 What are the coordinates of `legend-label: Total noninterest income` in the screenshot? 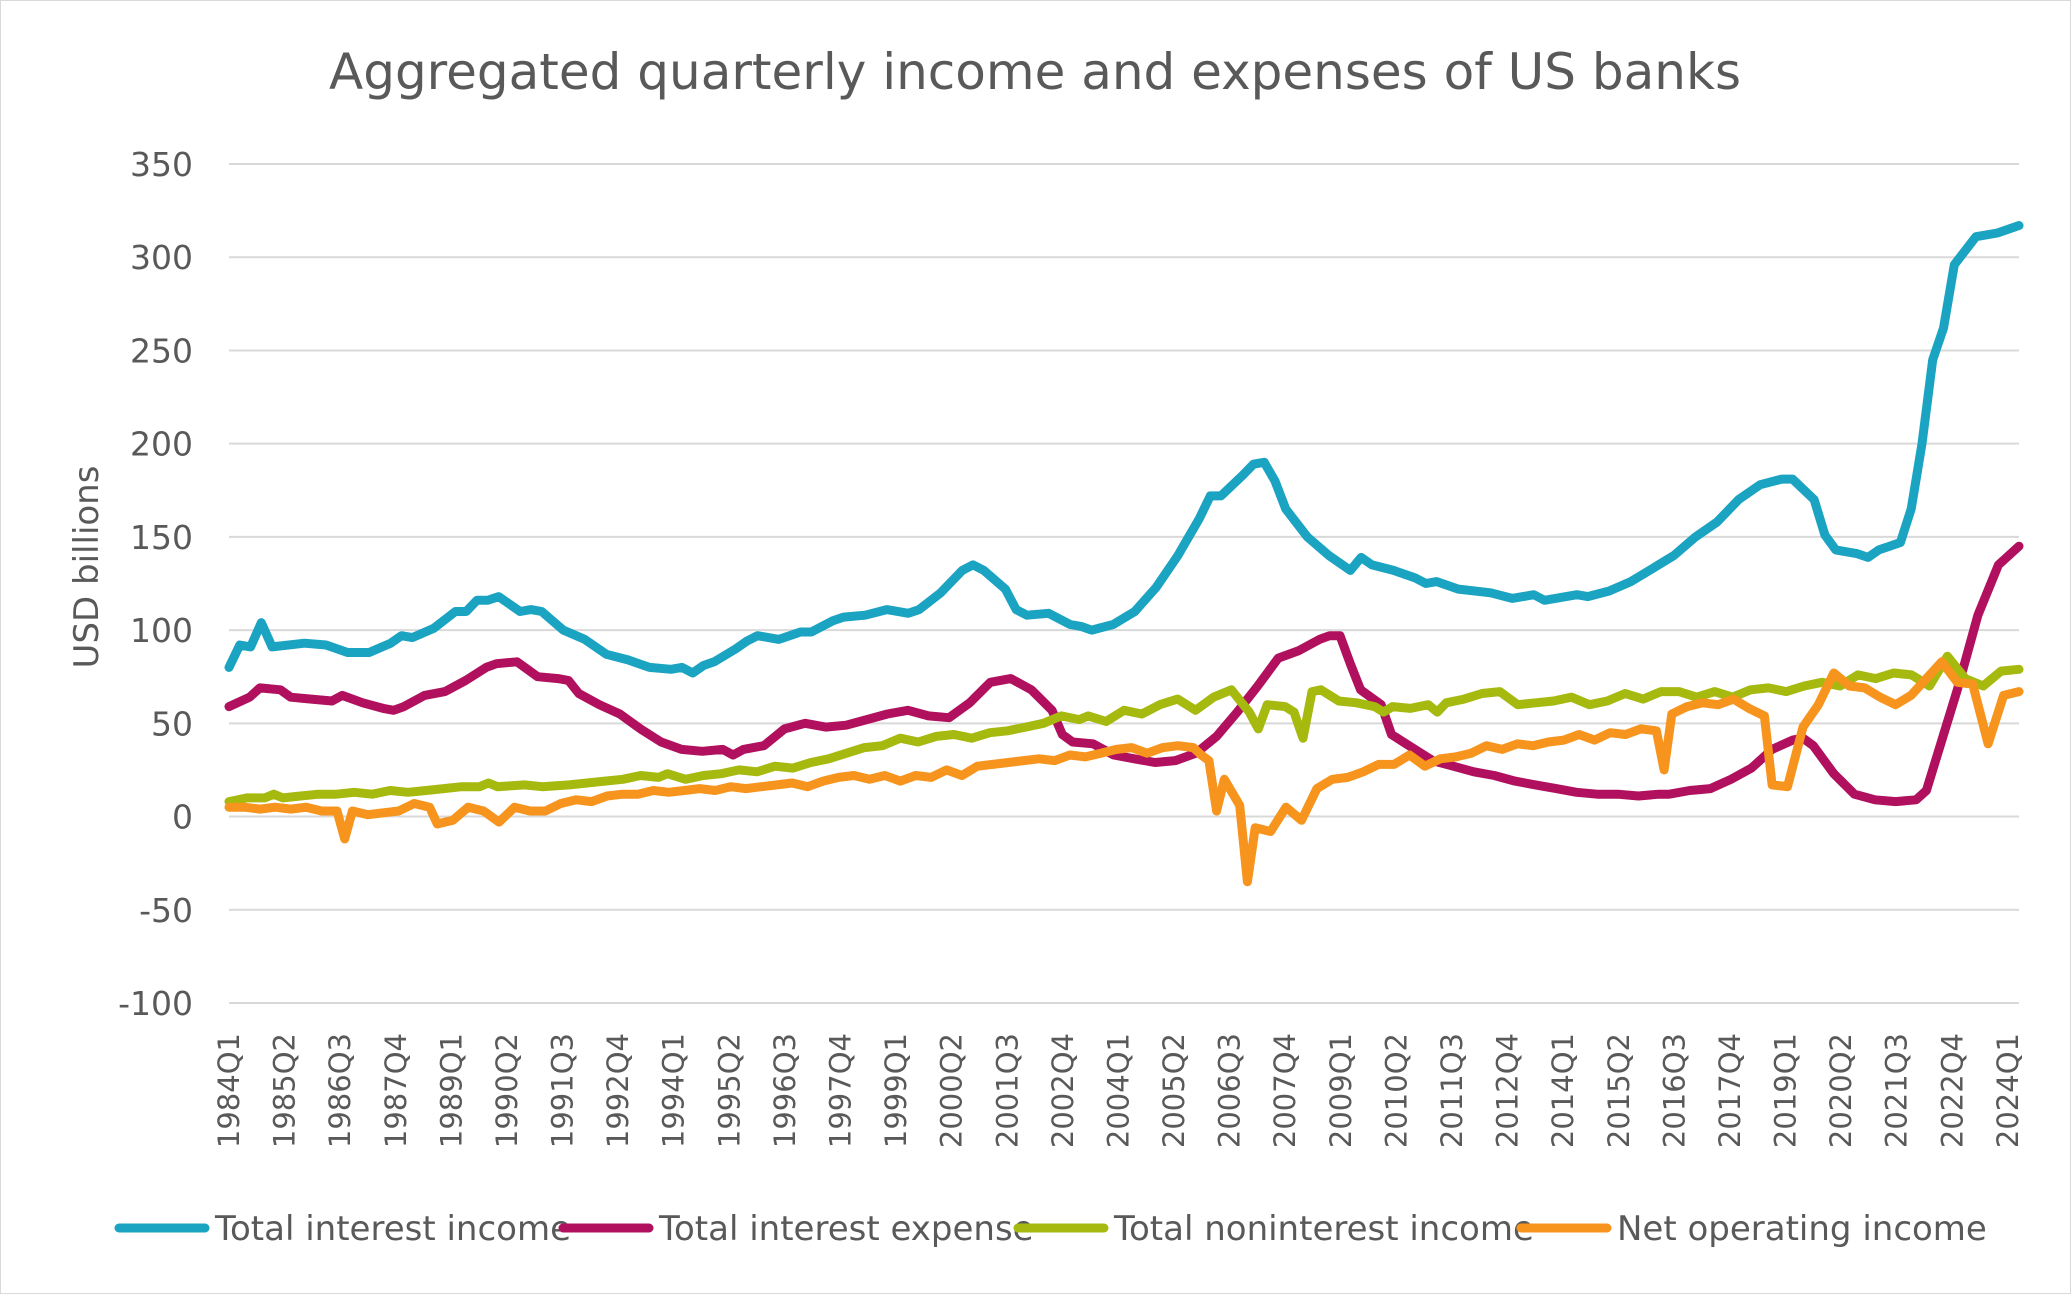 It's located at (1323, 1229).